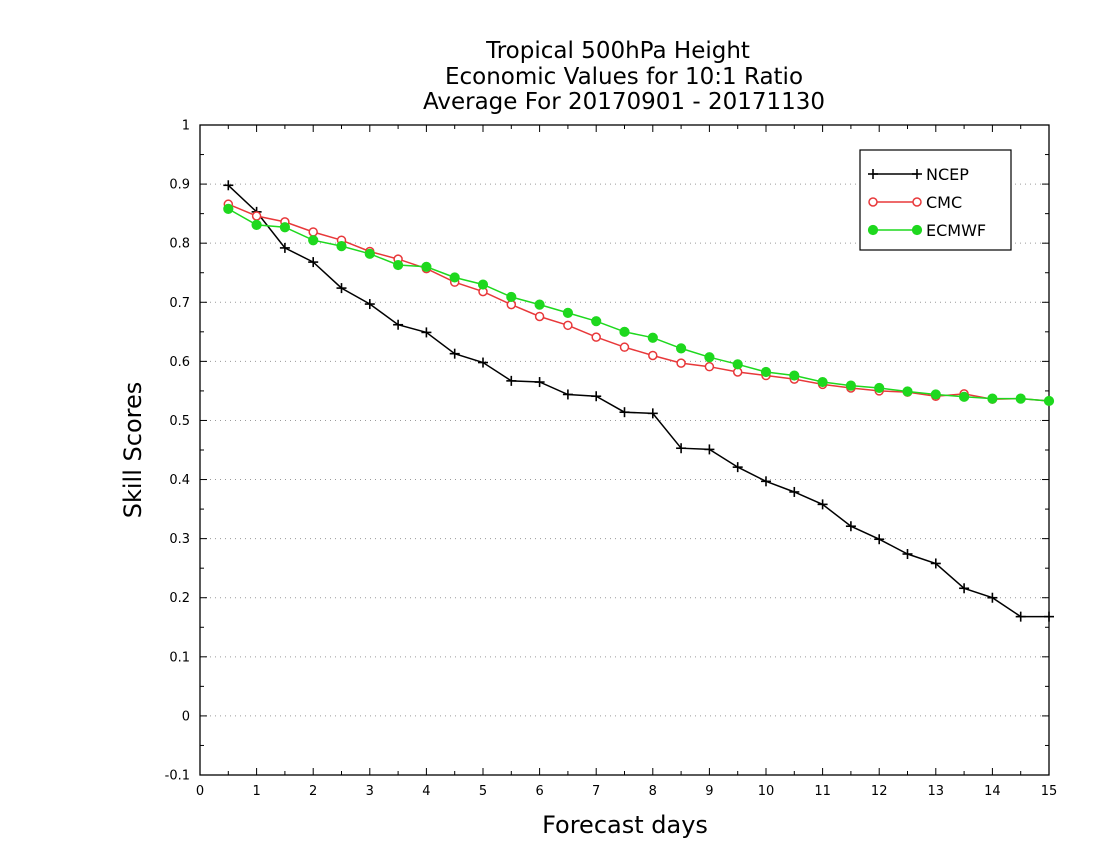 The width and height of the screenshot is (1100, 850). I want to click on x-axis-label: Forecast days, so click(625, 825).